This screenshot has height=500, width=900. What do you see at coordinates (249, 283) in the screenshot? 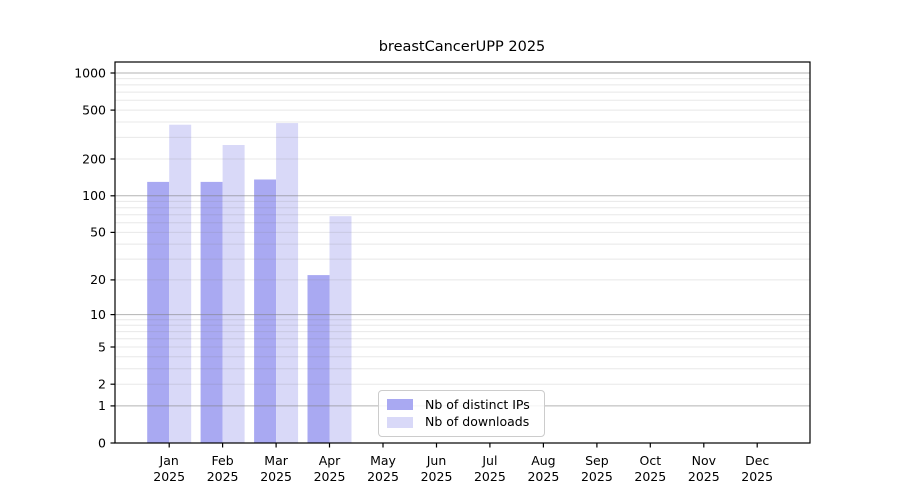
I see `bars-layer` at bounding box center [249, 283].